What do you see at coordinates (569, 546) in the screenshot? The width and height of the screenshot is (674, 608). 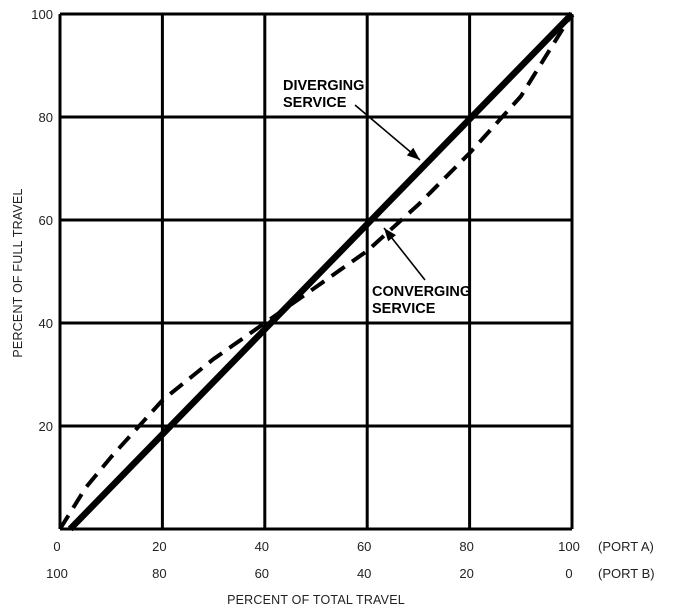 I see `x-tick-label-port-a: 100` at bounding box center [569, 546].